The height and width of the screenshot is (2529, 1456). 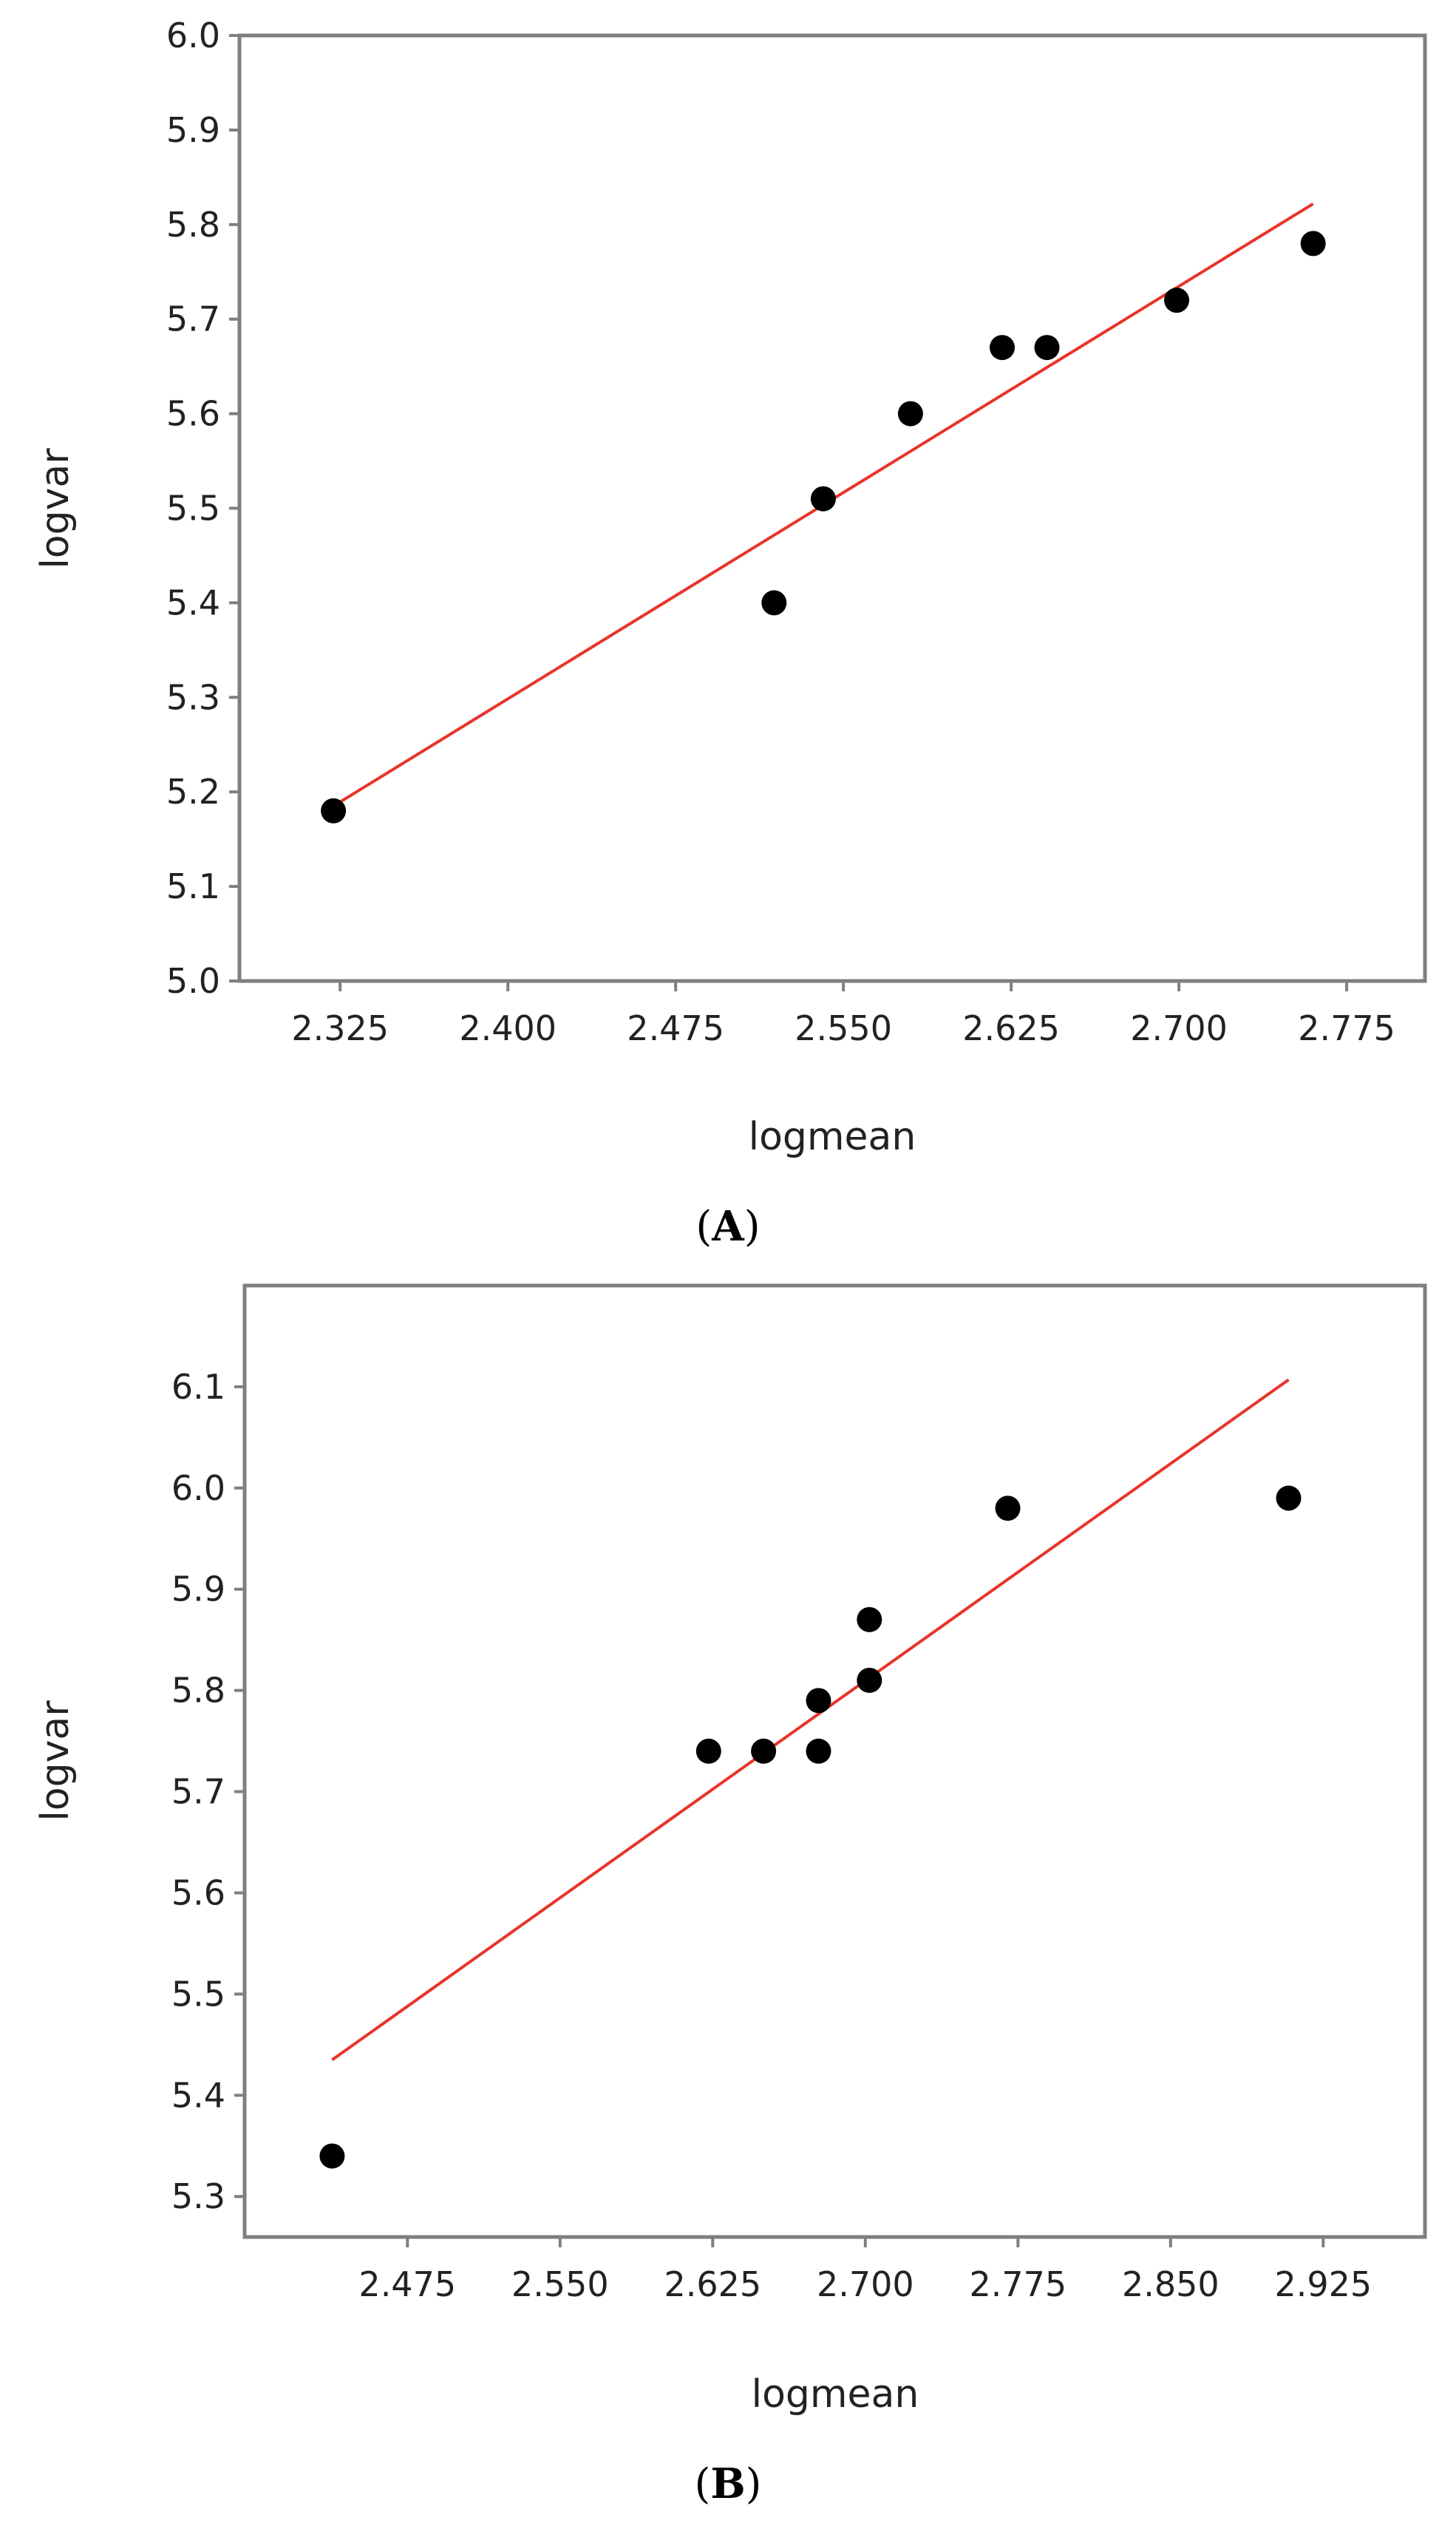 What do you see at coordinates (712, 2284) in the screenshot?
I see `panel-b-x-tick-label: 2.625` at bounding box center [712, 2284].